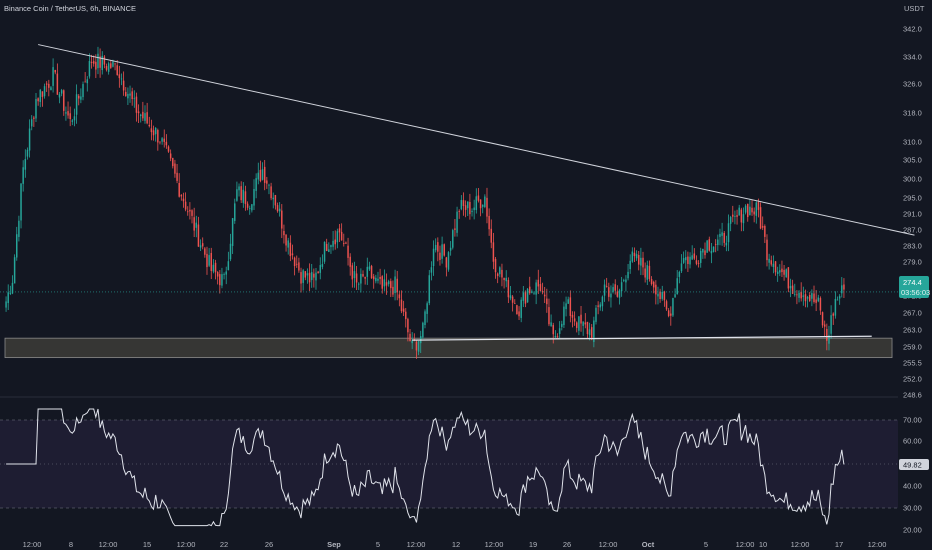 This screenshot has width=932, height=550. What do you see at coordinates (912, 486) in the screenshot?
I see `rsi-tick-label: 40.00` at bounding box center [912, 486].